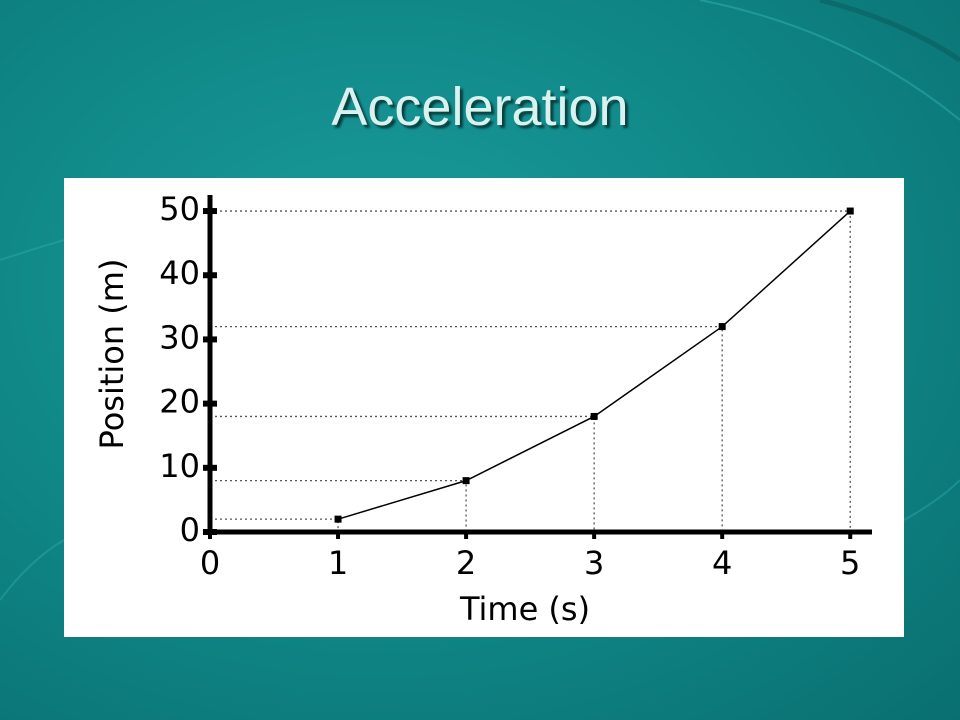 Image resolution: width=960 pixels, height=720 pixels. I want to click on y-tick-label: 10, so click(179, 466).